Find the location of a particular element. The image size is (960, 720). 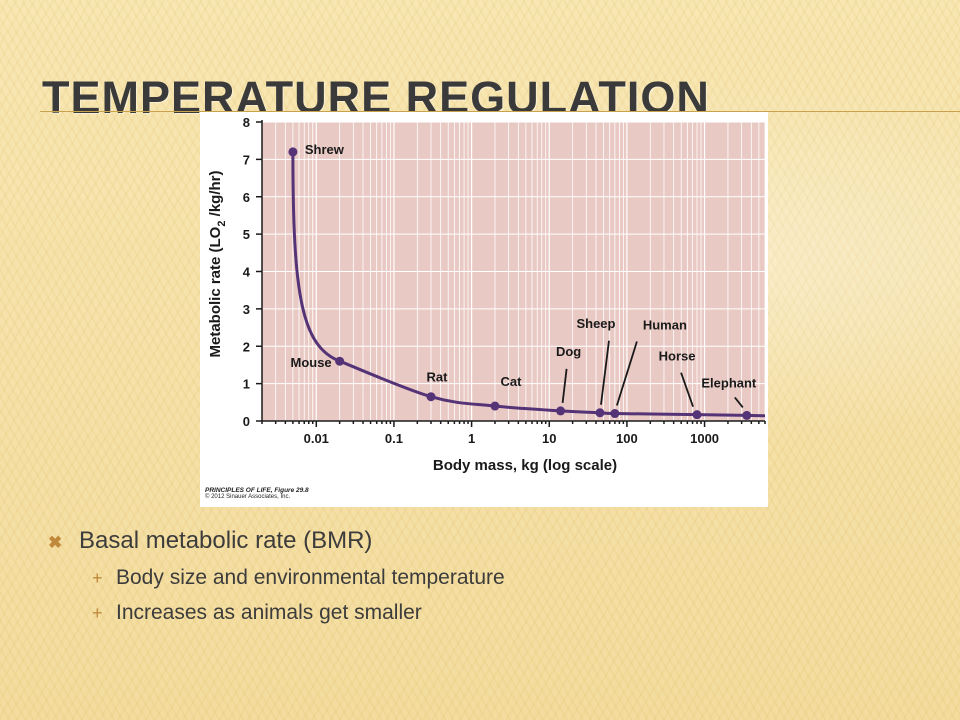

x-tick-label: 1000 is located at coordinates (704, 438).